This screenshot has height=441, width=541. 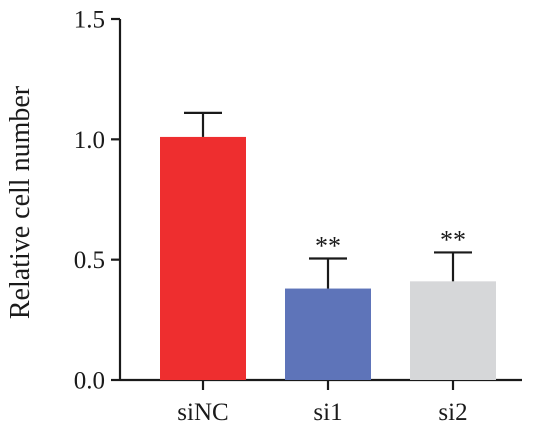 What do you see at coordinates (89, 260) in the screenshot?
I see `y-tick-label: 0.5` at bounding box center [89, 260].